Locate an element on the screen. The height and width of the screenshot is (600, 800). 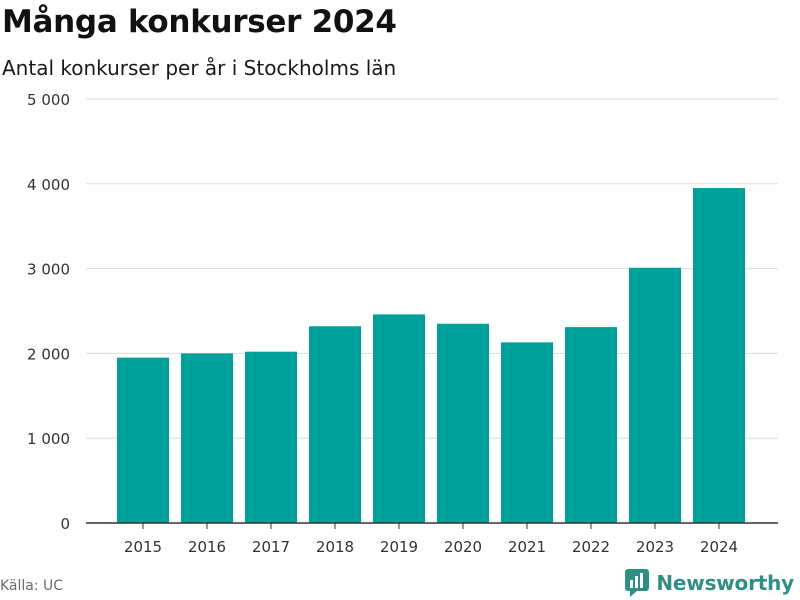
newsworthy-logo-icon is located at coordinates (637, 583).